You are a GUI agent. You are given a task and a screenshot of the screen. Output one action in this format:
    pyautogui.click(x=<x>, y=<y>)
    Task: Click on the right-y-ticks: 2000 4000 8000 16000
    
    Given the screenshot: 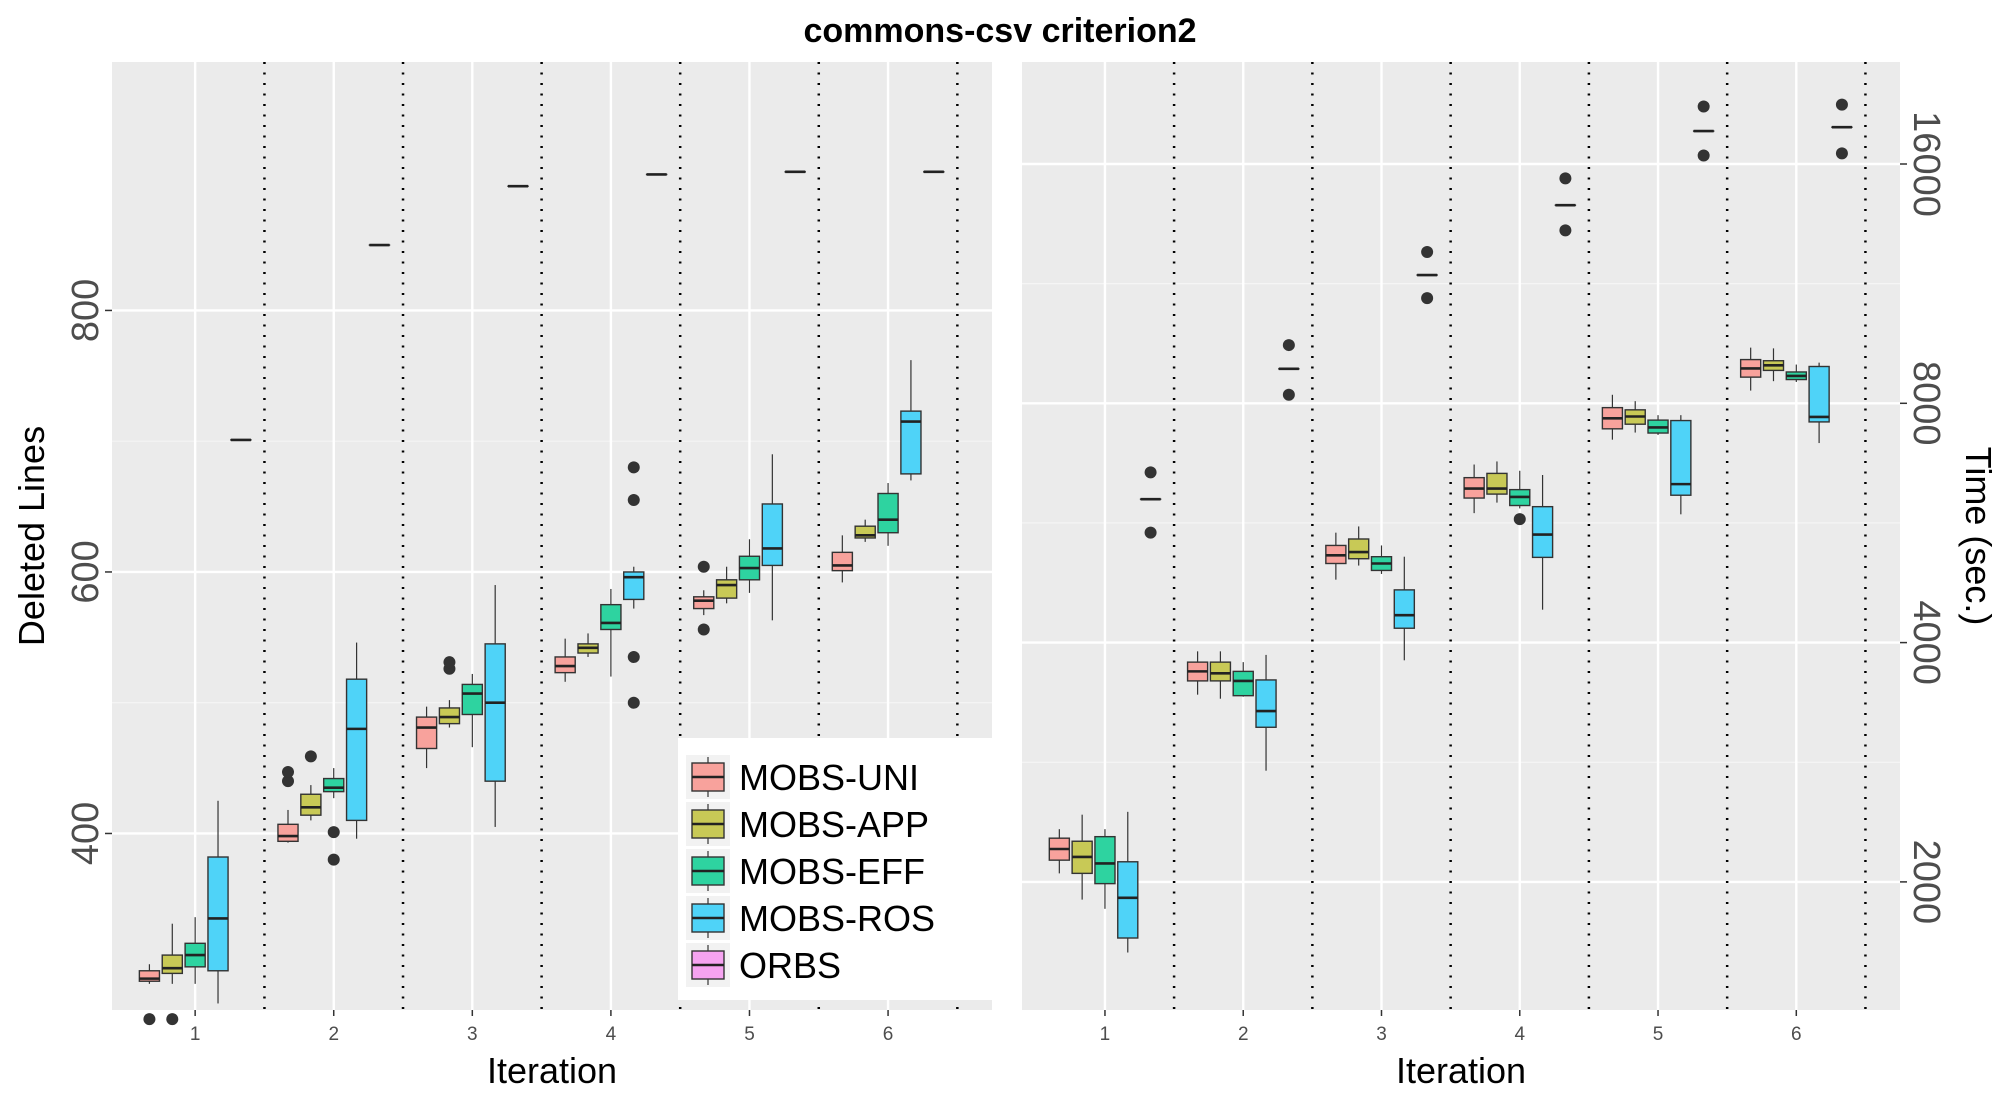 What is the action you would take?
    pyautogui.click(x=1923, y=517)
    